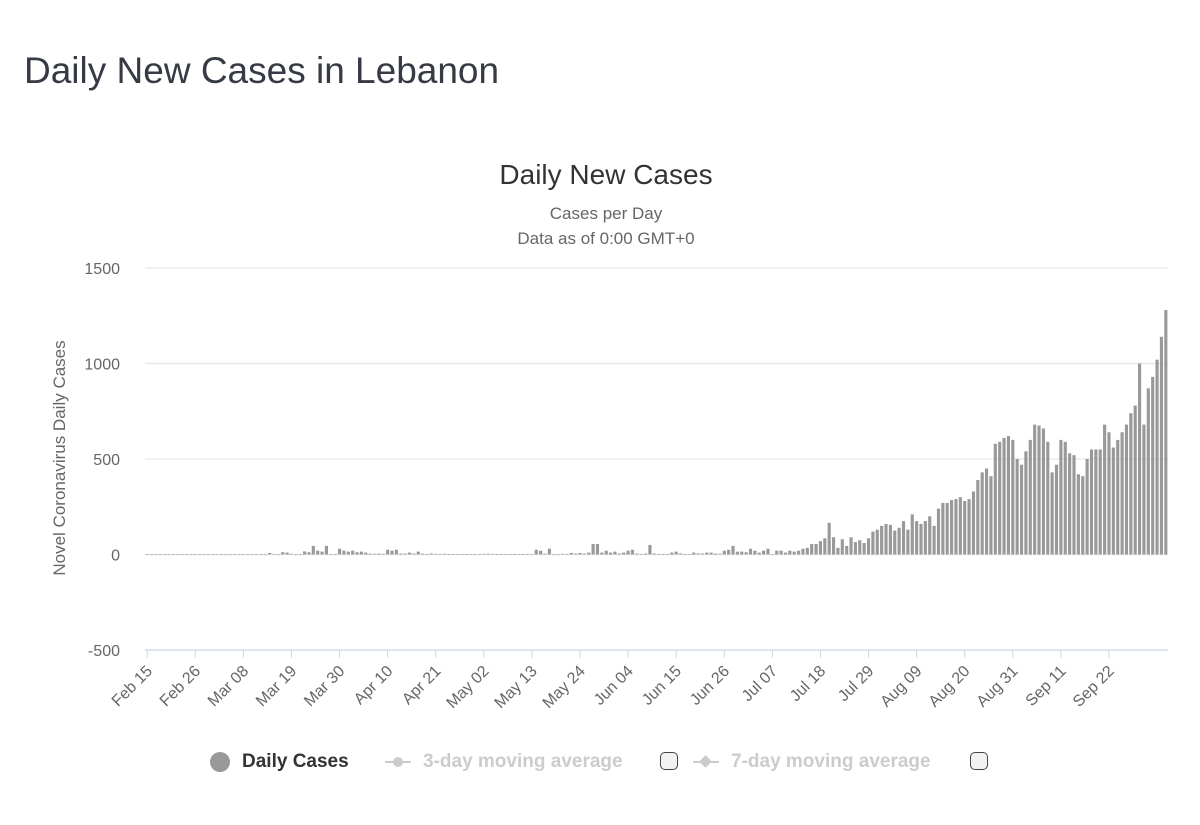  I want to click on x-tick-label: Jun 15, so click(662, 686).